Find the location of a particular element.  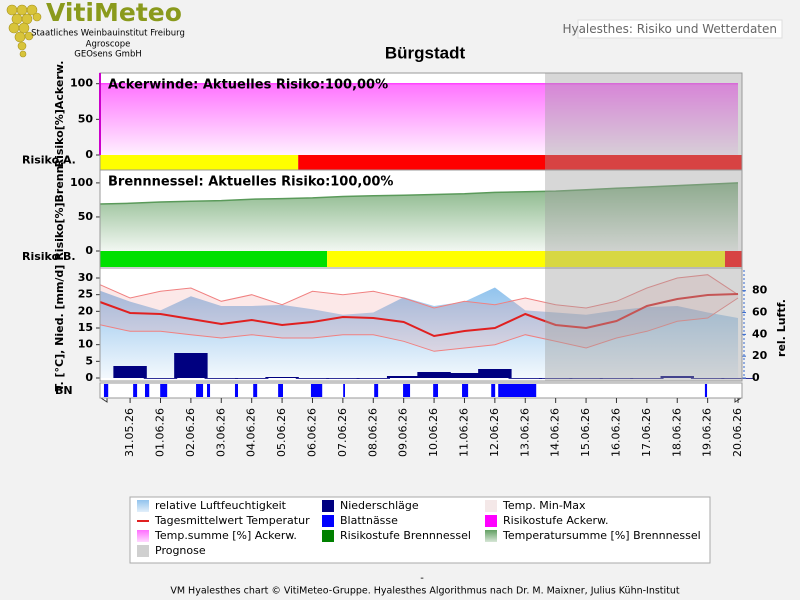

x-tick-label: 04.06.26 is located at coordinates (251, 432).